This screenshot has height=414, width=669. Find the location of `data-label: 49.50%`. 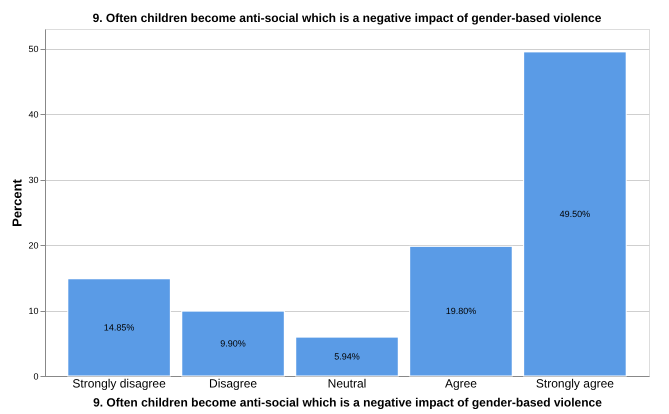

data-label: 49.50% is located at coordinates (575, 213).